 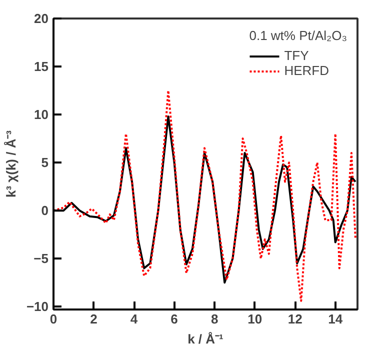 What do you see at coordinates (41, 258) in the screenshot?
I see `y-tick-label: −5` at bounding box center [41, 258].